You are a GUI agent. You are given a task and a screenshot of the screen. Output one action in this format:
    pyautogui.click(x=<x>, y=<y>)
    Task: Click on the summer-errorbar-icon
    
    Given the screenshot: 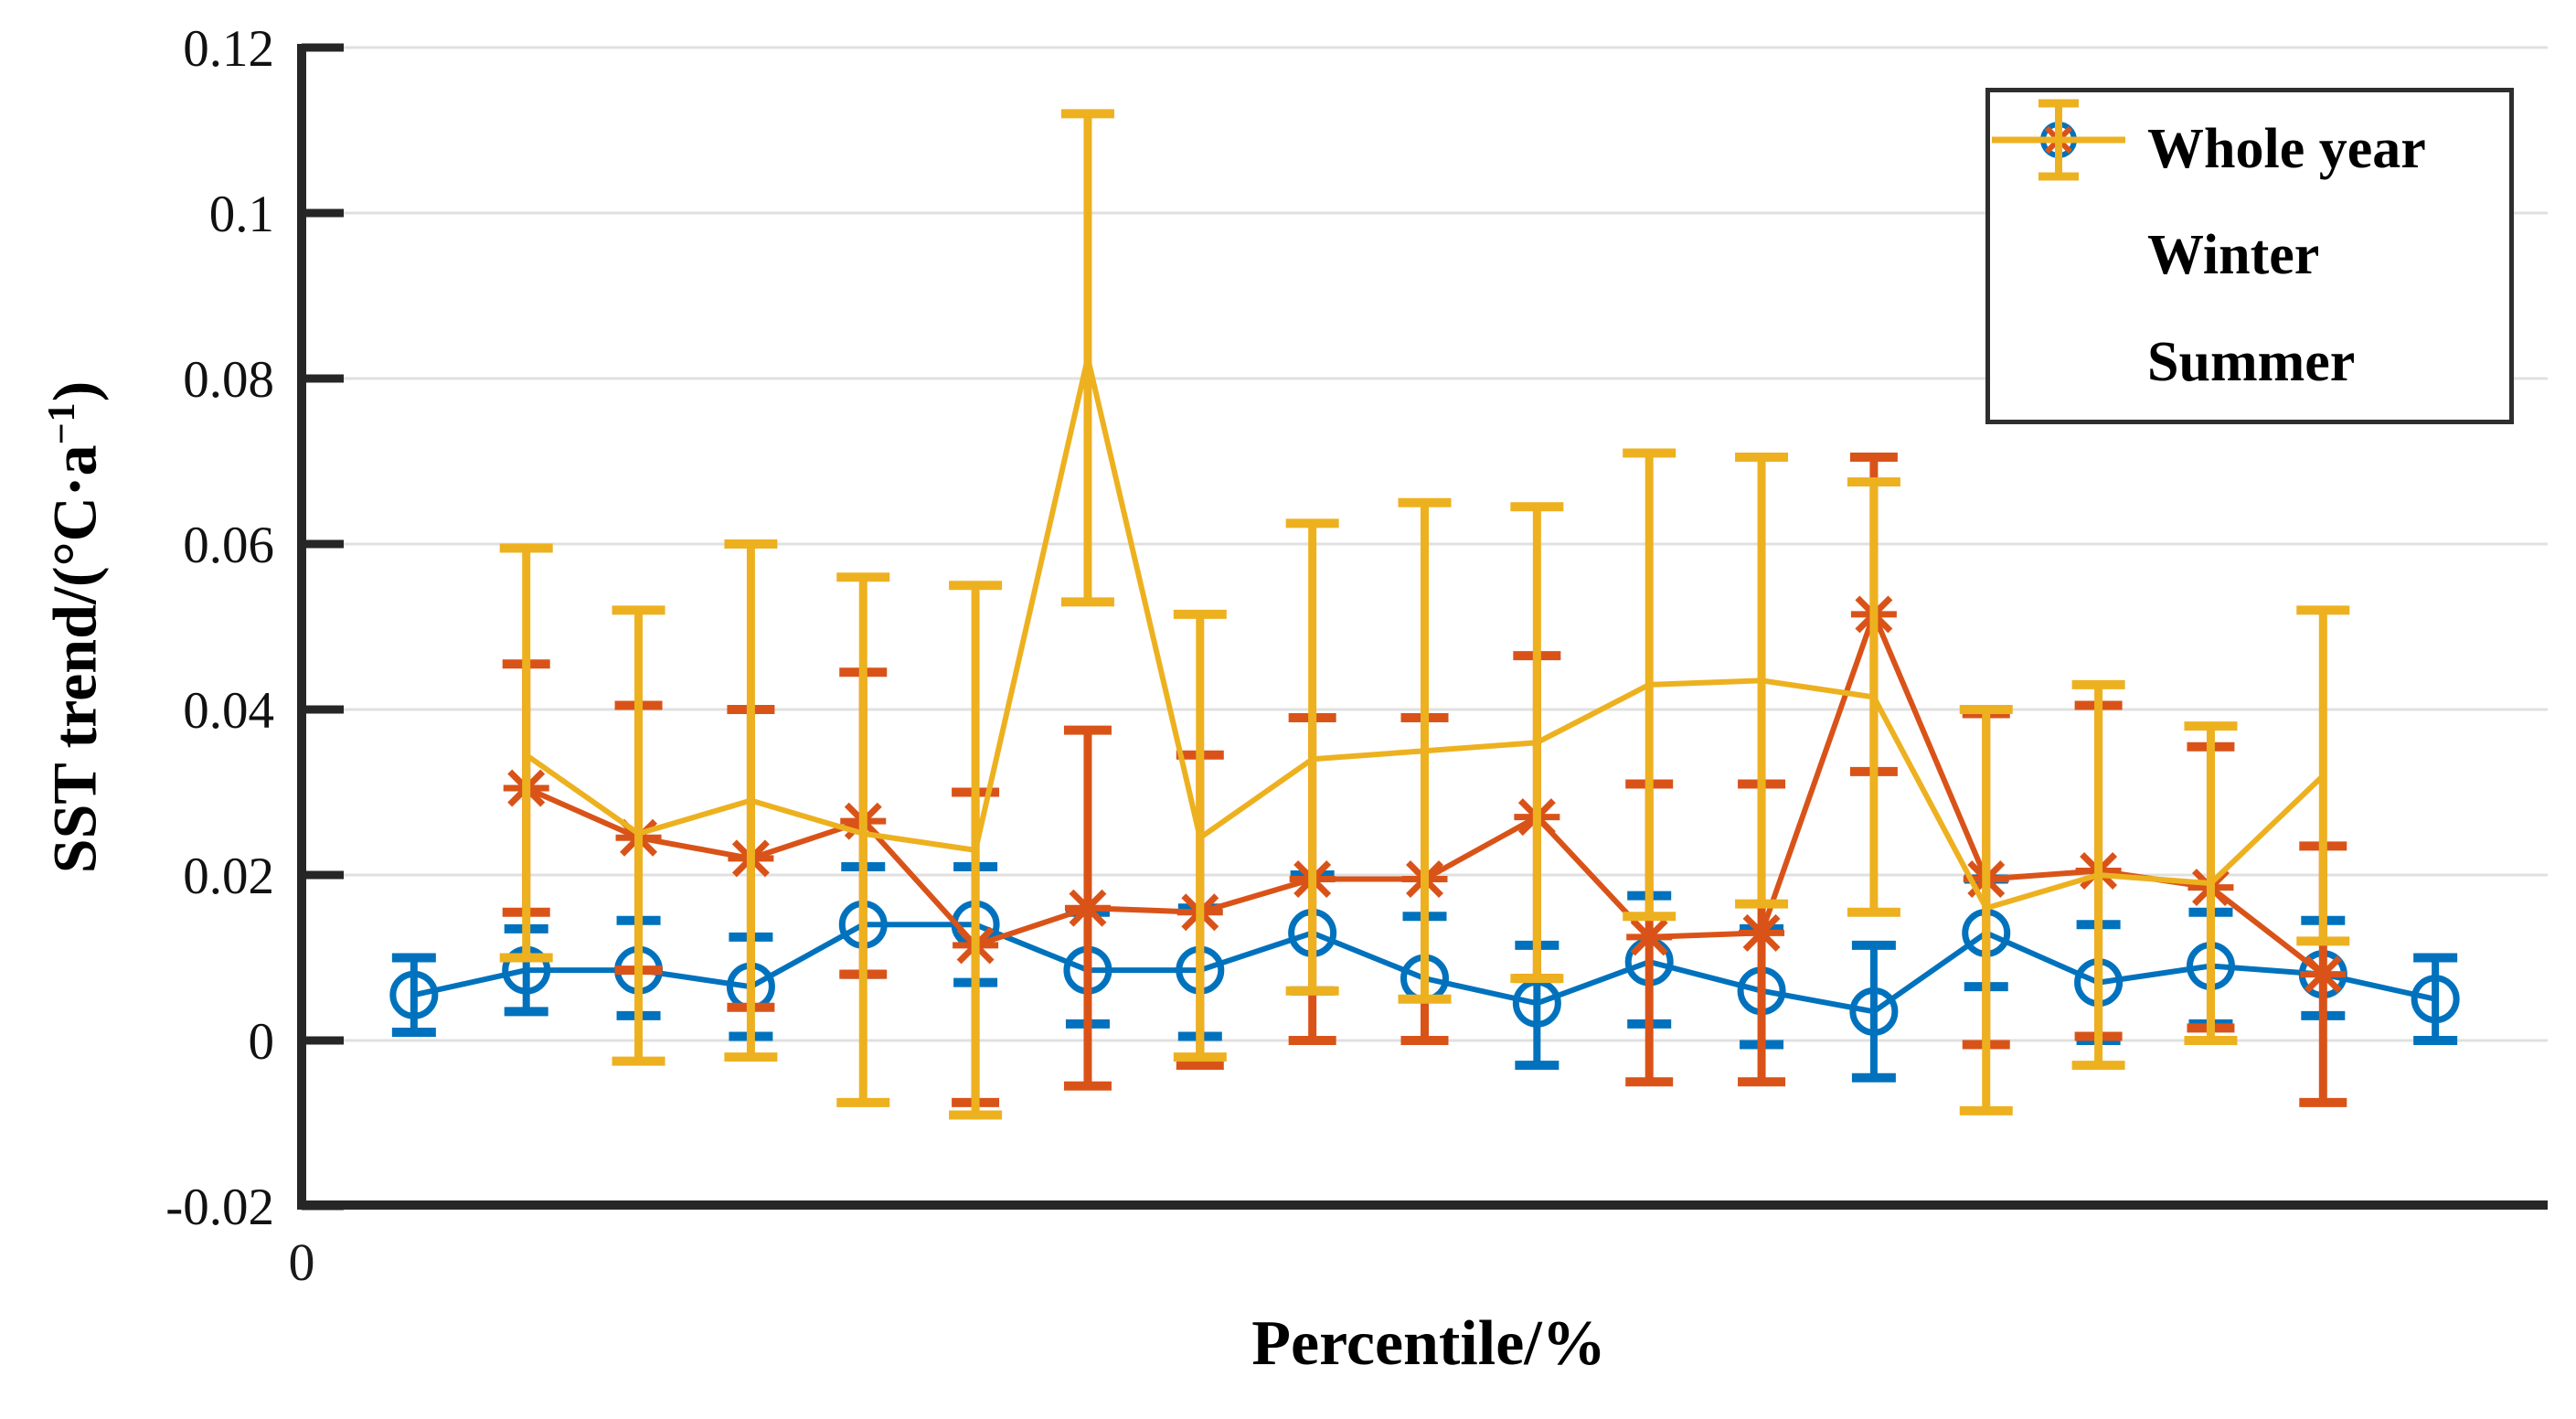 What is the action you would take?
    pyautogui.click(x=2063, y=255)
    